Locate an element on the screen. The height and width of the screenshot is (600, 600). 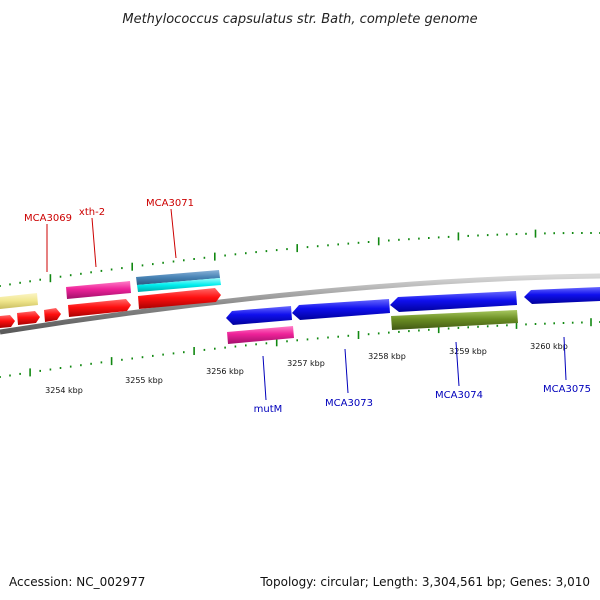
gene-feature-cyan-mca3071 is located at coordinates (179, 285).